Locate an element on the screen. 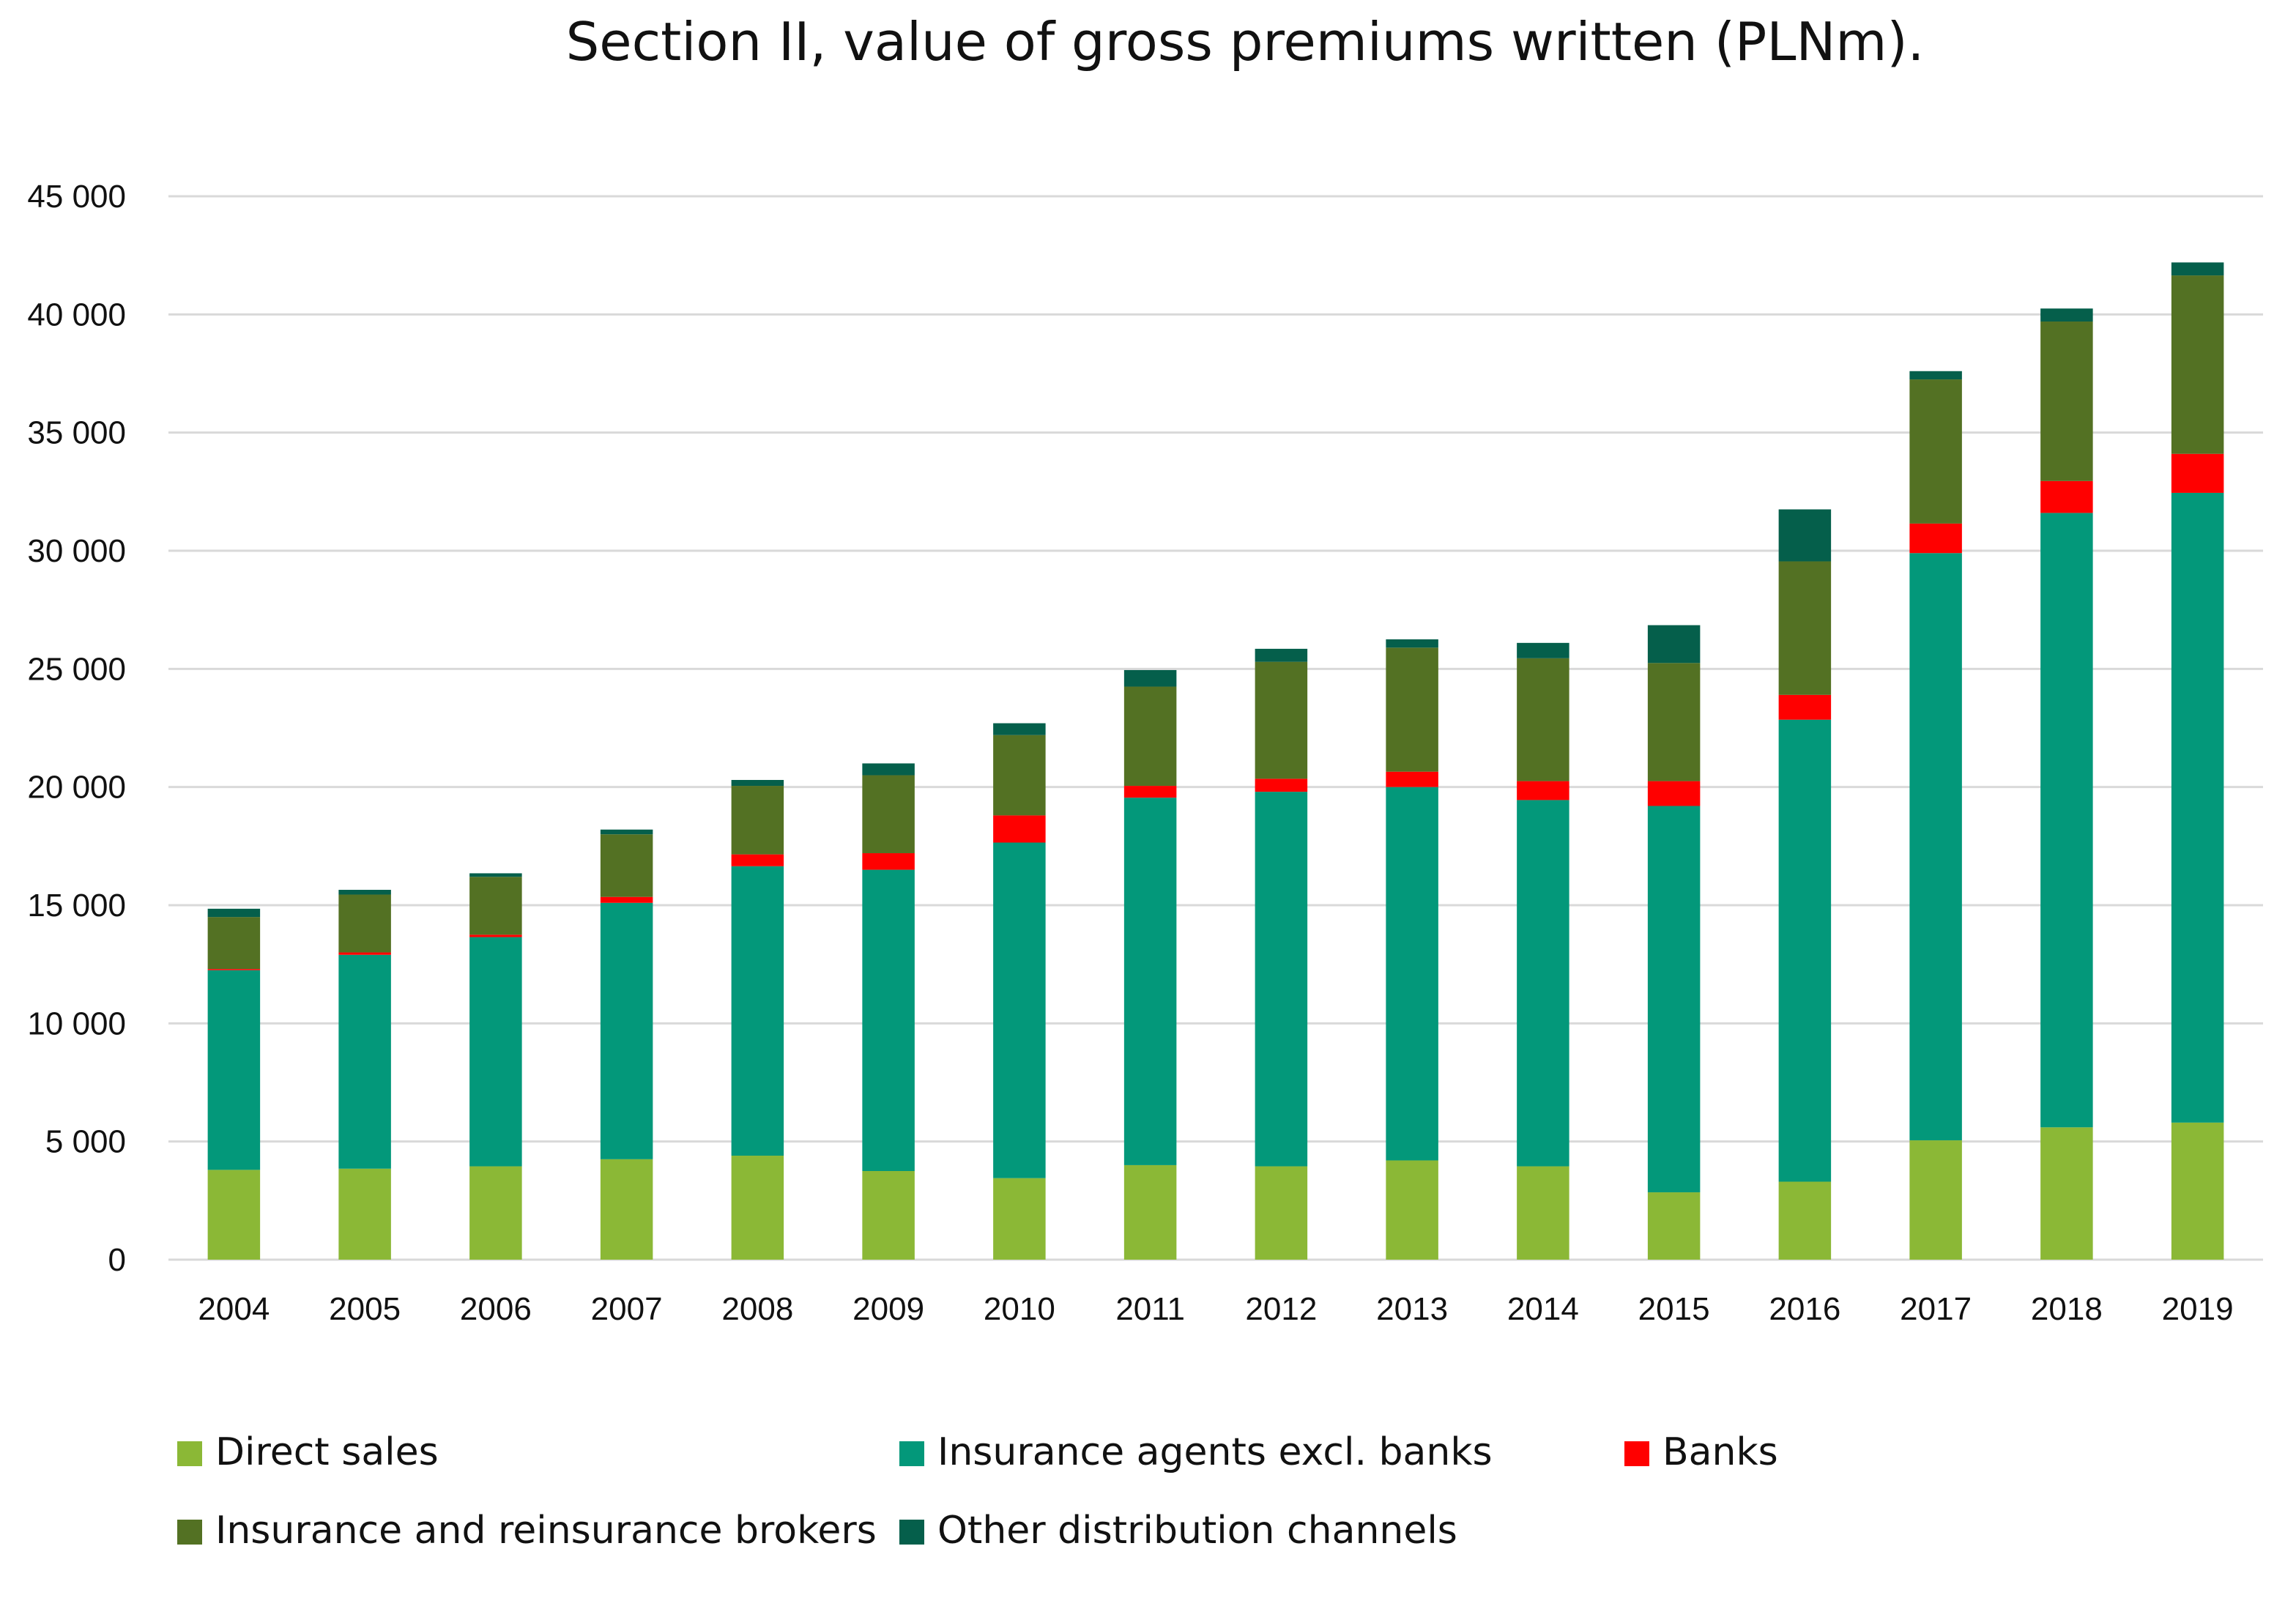 The image size is (2296, 1598). y-tick-label: 35 000 is located at coordinates (76, 433).